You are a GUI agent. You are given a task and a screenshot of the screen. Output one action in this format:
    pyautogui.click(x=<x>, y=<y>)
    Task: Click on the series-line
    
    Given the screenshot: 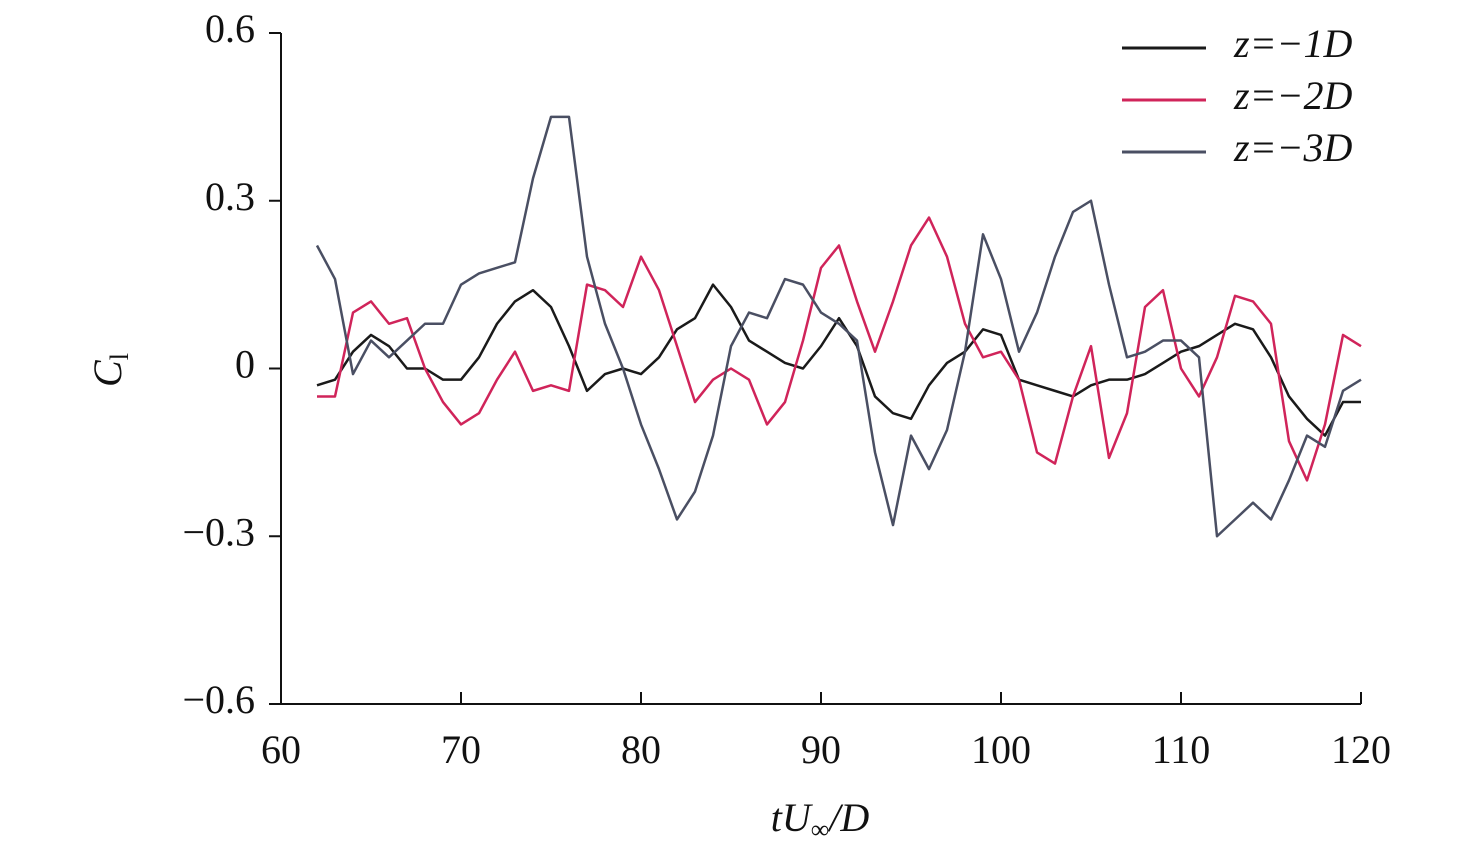 What is the action you would take?
    pyautogui.click(x=838, y=360)
    